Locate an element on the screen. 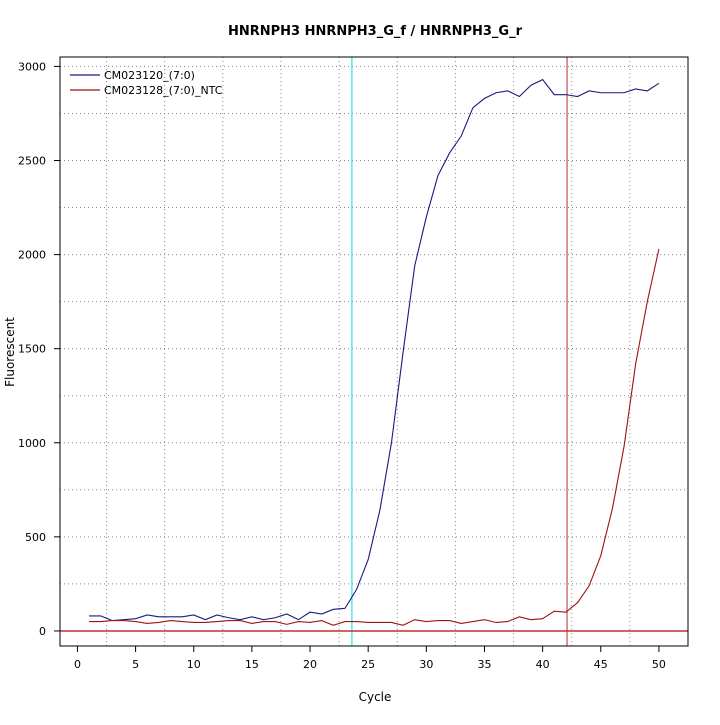 The height and width of the screenshot is (725, 720). y-tick-label: 500 is located at coordinates (35, 537).